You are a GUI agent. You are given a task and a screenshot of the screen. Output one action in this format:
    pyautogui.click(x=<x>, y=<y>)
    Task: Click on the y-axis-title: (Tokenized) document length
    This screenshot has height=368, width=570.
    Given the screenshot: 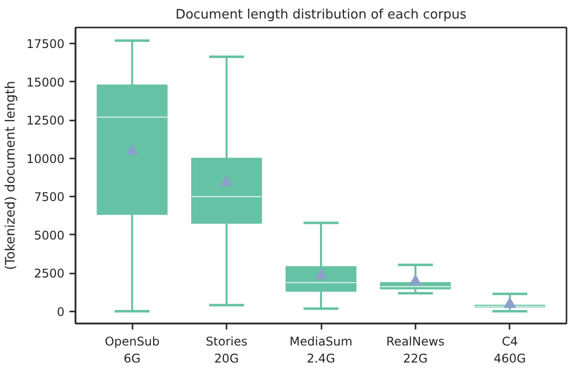 What is the action you would take?
    pyautogui.click(x=10, y=175)
    